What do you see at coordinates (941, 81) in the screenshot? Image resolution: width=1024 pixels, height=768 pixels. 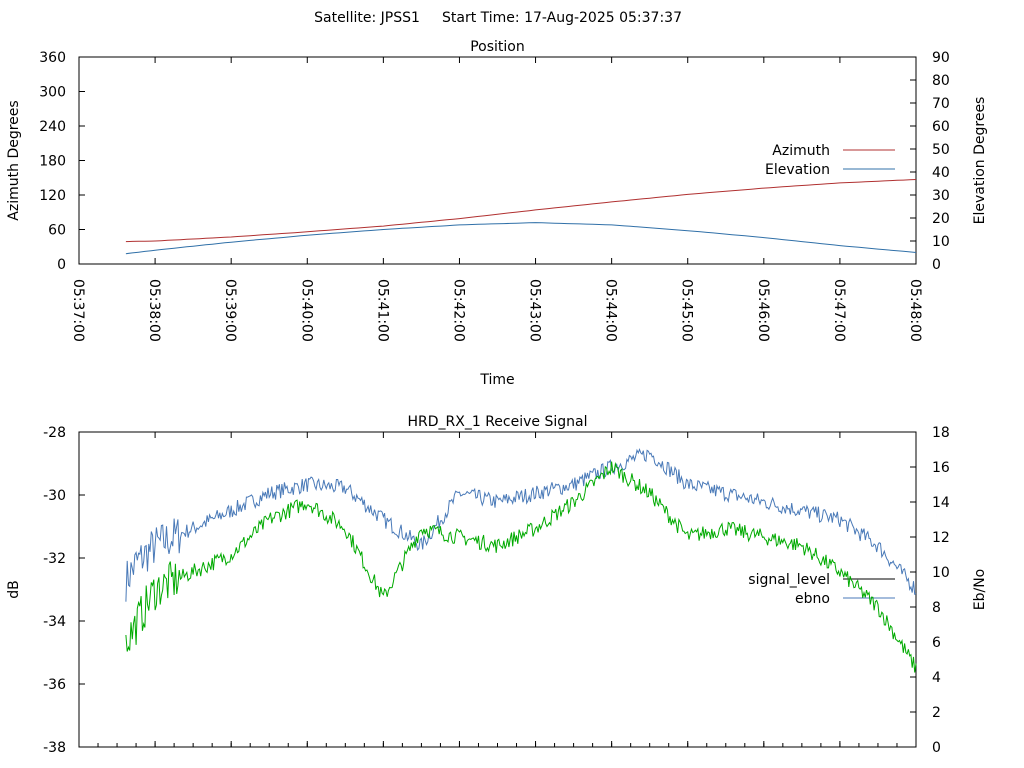 I see `y2-tick-label: 80` at bounding box center [941, 81].